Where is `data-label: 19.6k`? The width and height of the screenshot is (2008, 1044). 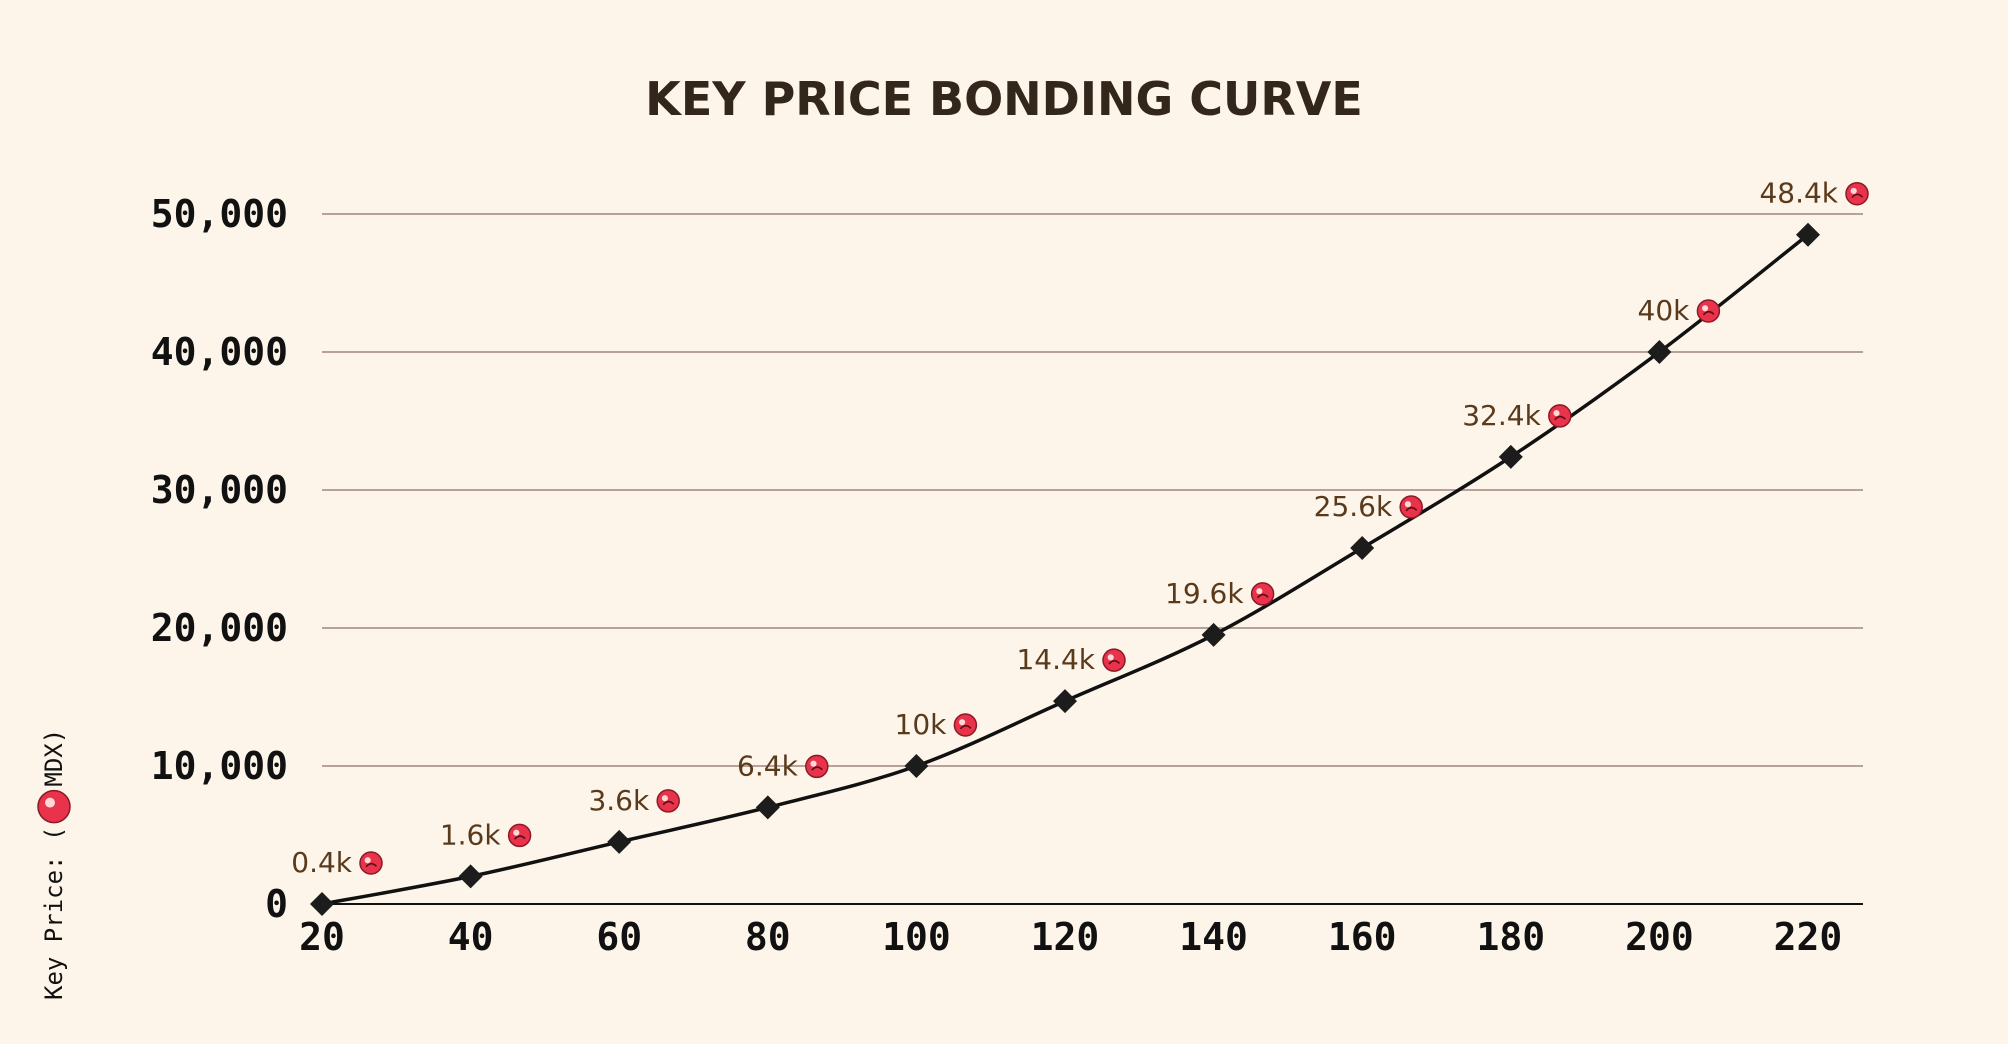
data-label: 19.6k is located at coordinates (1220, 593).